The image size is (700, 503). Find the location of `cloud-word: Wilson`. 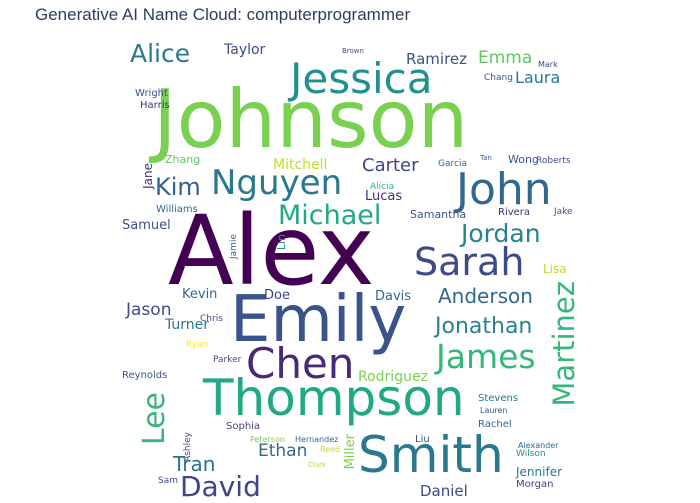

cloud-word: Wilson is located at coordinates (531, 454).